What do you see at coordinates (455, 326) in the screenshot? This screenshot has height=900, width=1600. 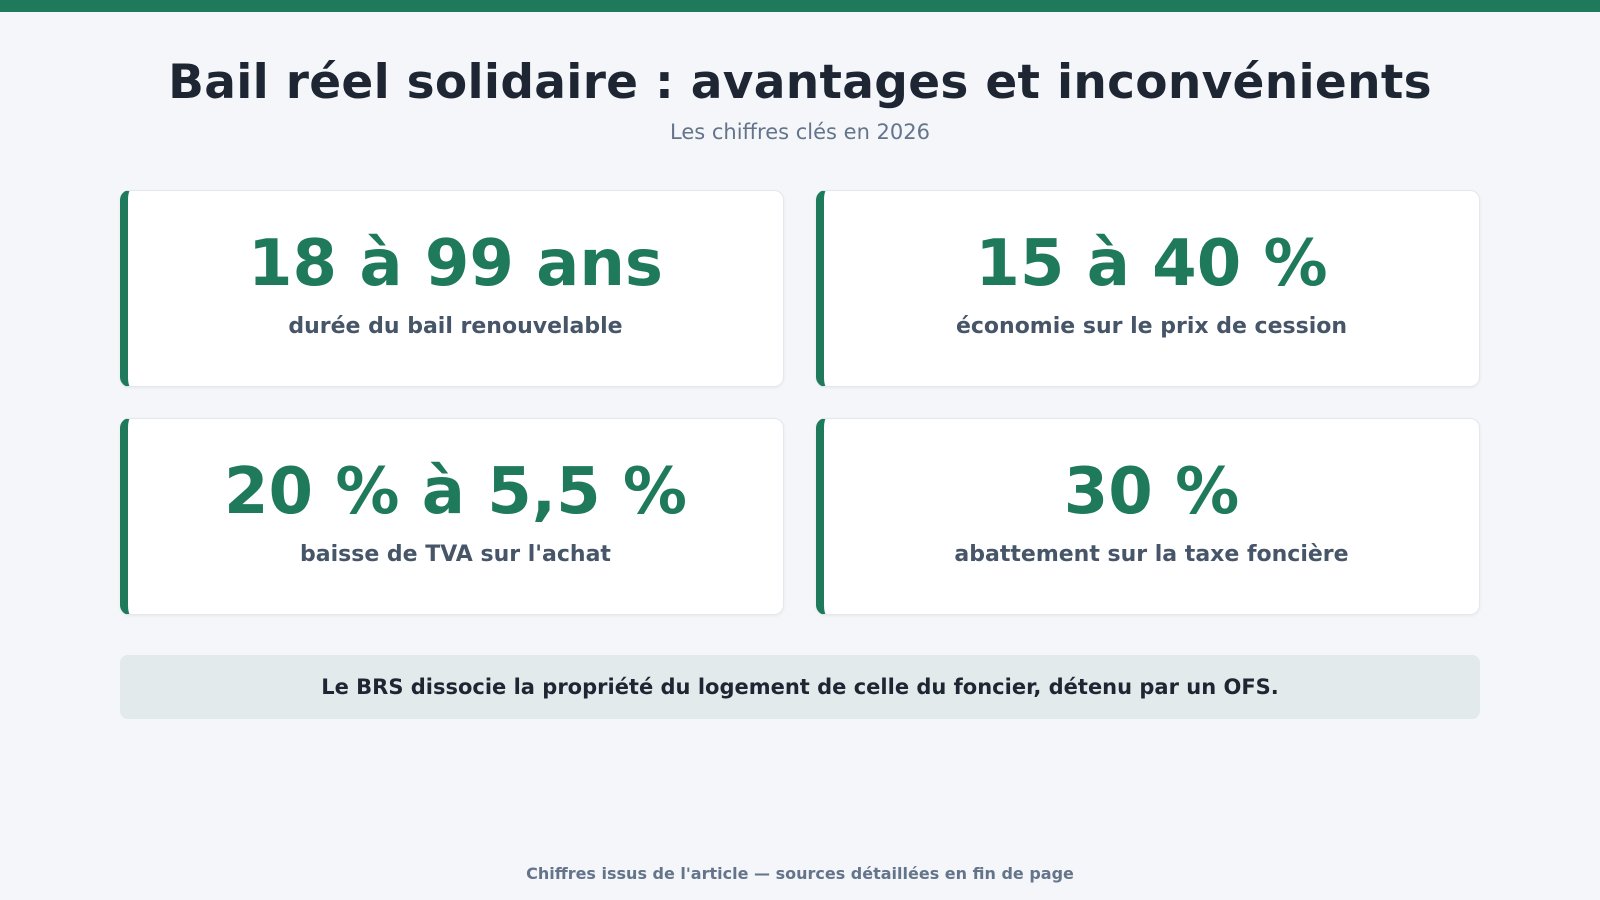 I see `stat-label: durée du bail renouvelable` at bounding box center [455, 326].